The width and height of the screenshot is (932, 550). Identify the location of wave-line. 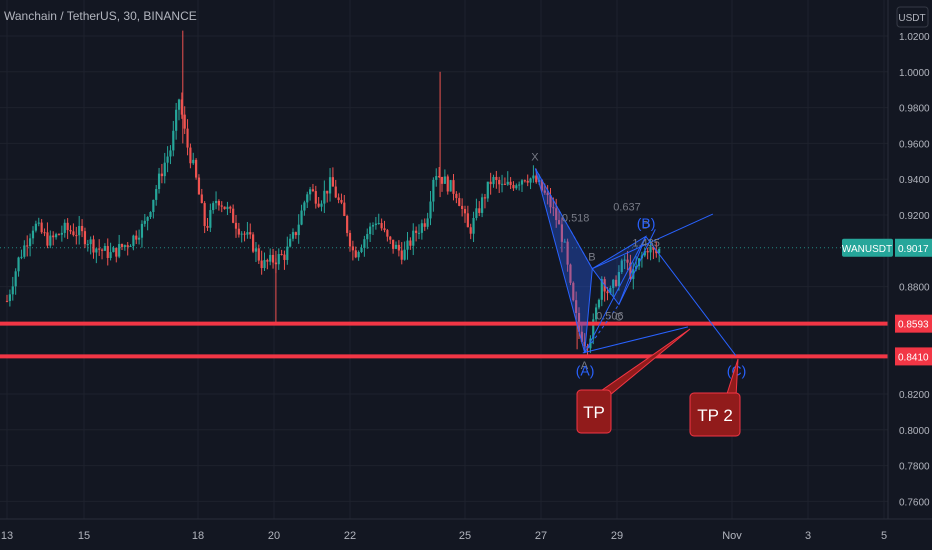
(615, 295).